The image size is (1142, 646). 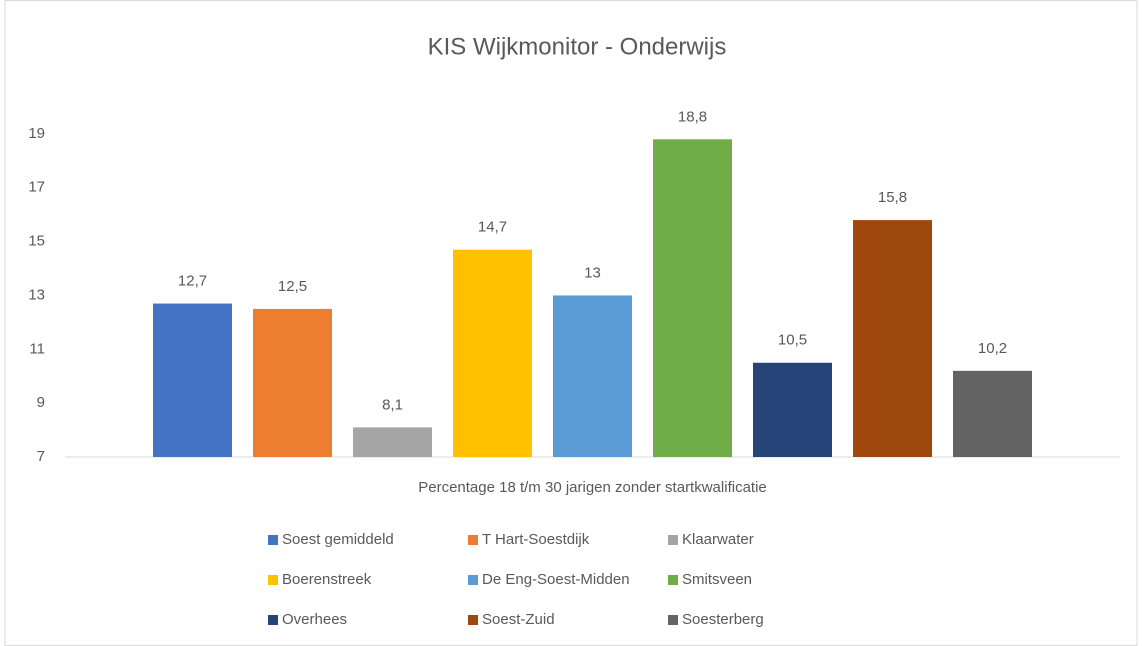 I want to click on data-label: 18,8, so click(x=692, y=116).